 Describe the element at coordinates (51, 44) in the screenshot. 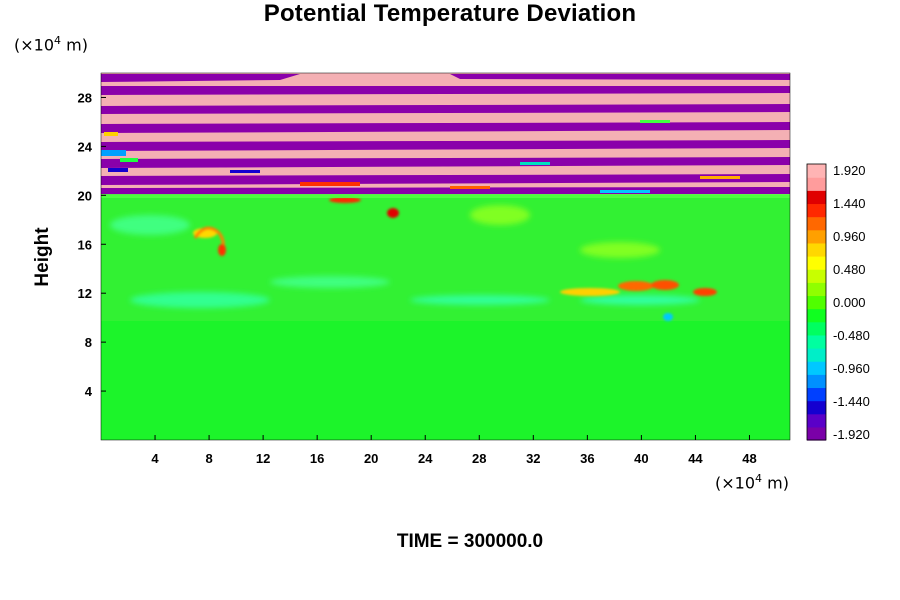

I see `y-axis-unit: (×104 m)` at that location.